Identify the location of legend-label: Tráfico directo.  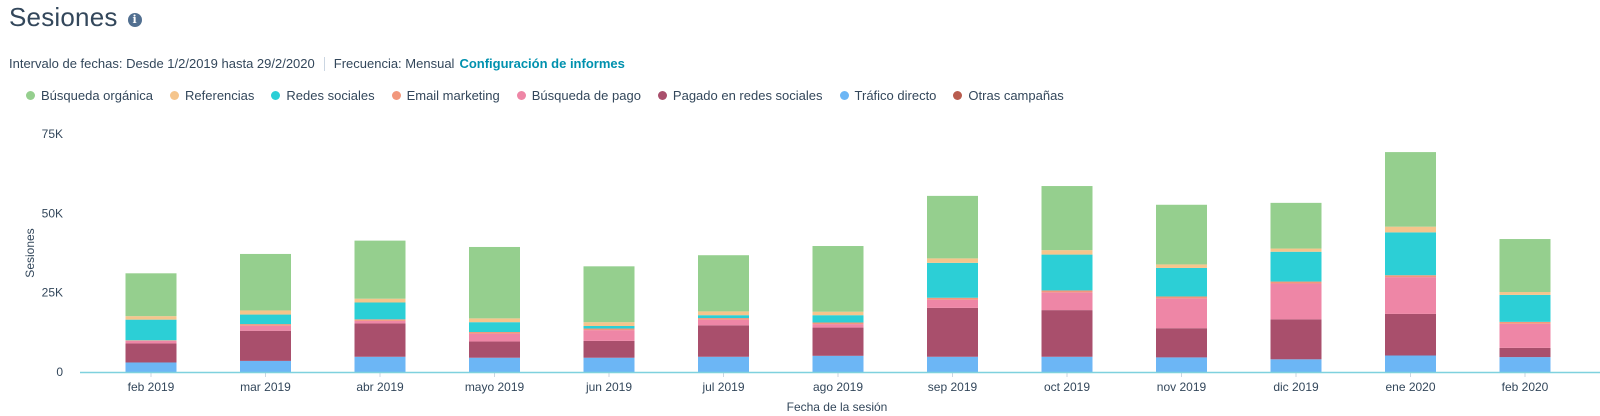
(895, 95).